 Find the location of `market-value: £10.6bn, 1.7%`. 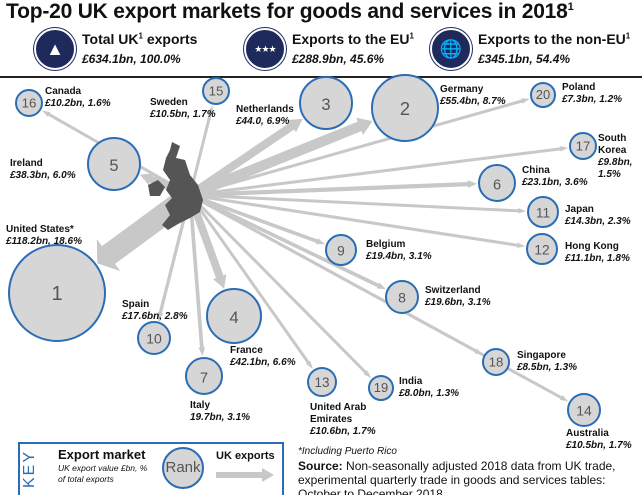

market-value: £10.6bn, 1.7% is located at coordinates (343, 431).